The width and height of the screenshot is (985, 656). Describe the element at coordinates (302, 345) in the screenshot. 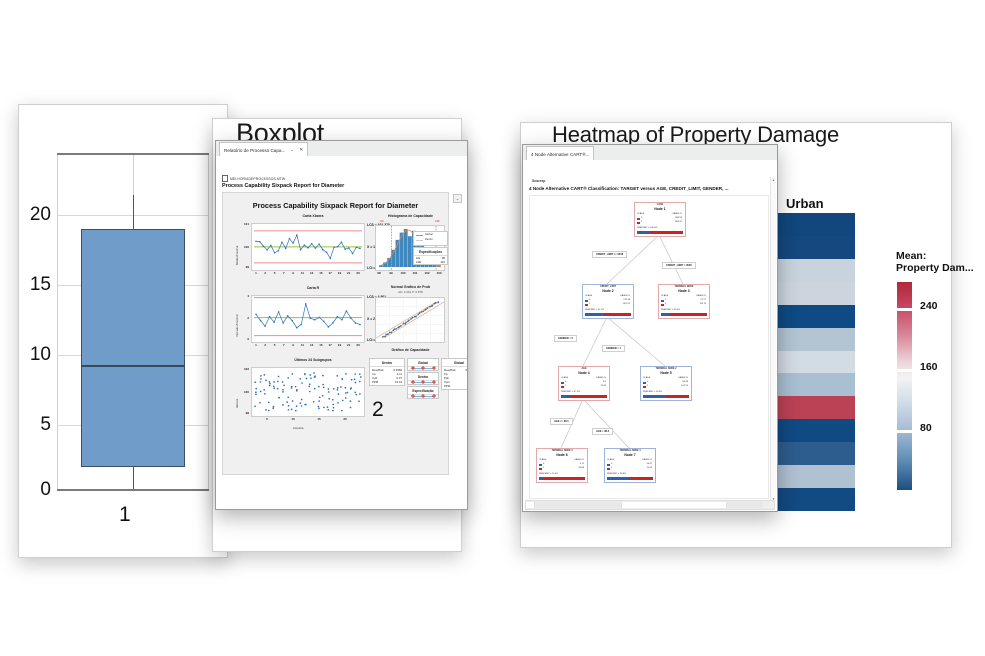

I see `axis-tick: 11` at that location.